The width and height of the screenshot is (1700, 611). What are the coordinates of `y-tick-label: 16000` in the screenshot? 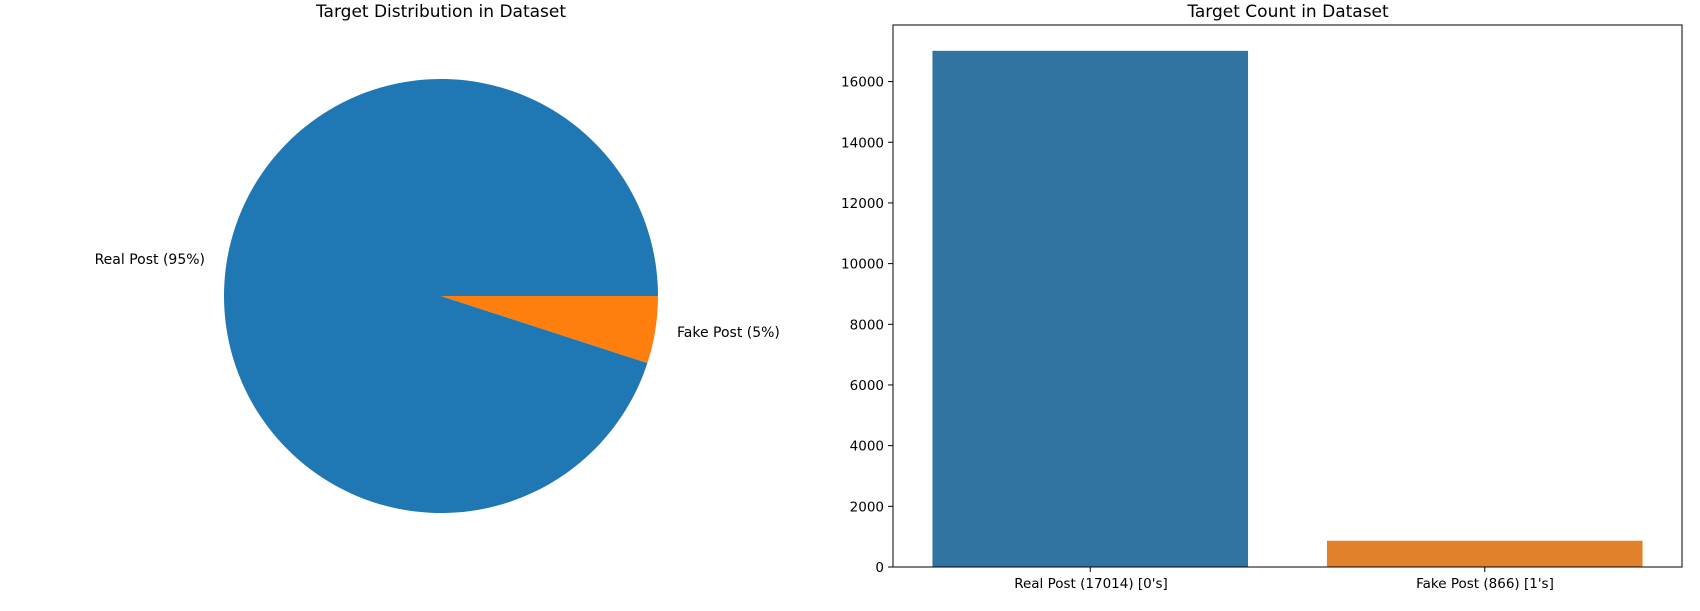 It's located at (862, 83).